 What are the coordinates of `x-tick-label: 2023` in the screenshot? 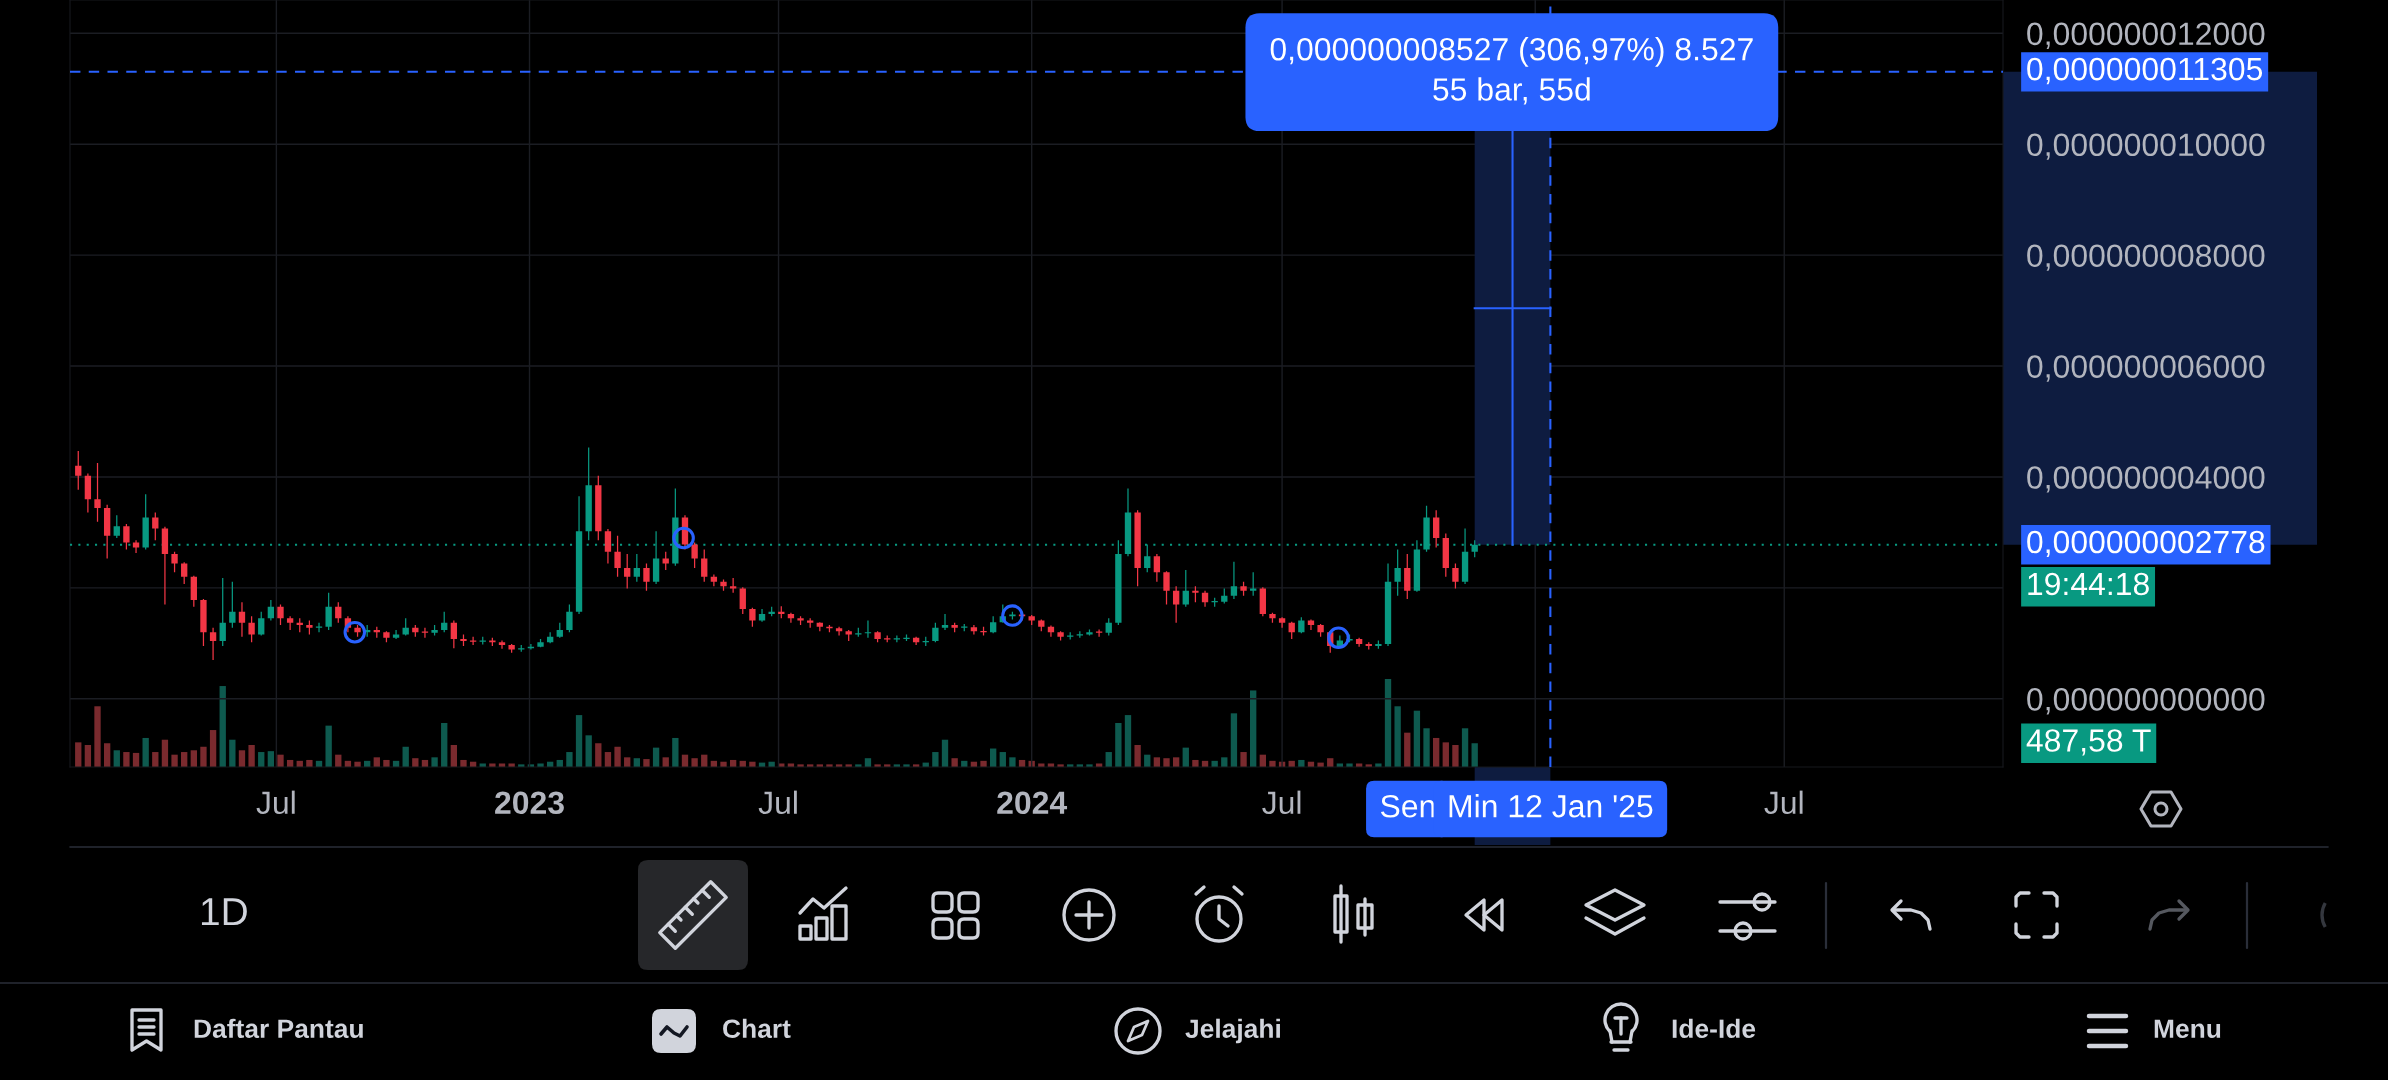 It's located at (529, 803).